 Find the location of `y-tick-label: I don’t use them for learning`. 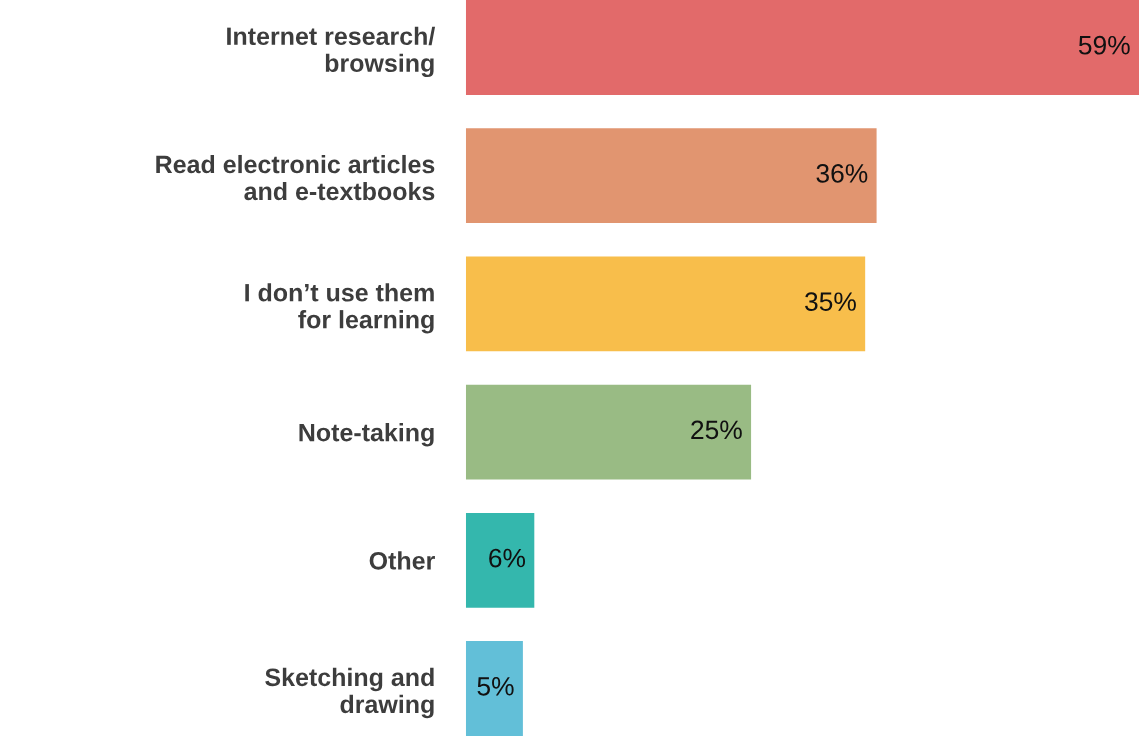

y-tick-label: I don’t use them for learning is located at coordinates (339, 308).